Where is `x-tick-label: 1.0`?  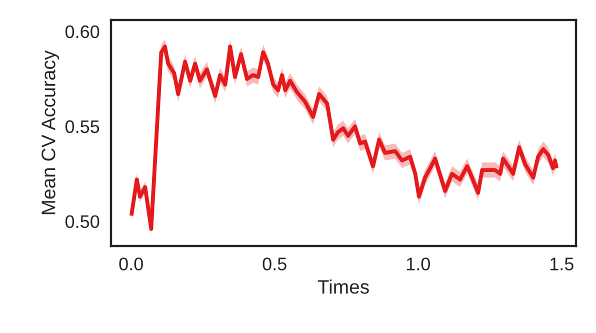
x-tick-label: 1.0 is located at coordinates (418, 264).